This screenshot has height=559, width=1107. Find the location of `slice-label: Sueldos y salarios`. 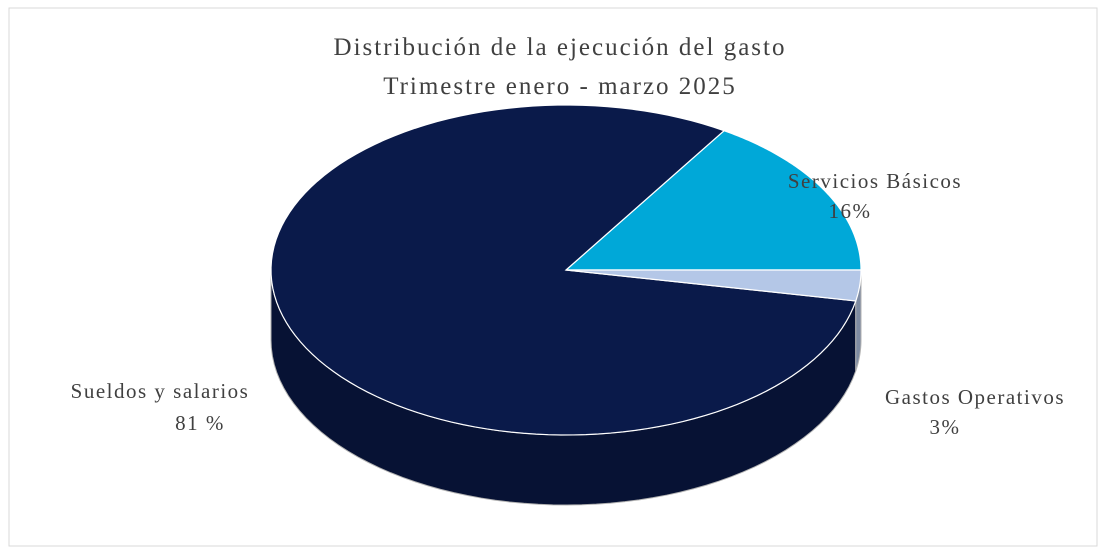

slice-label: Sueldos y salarios is located at coordinates (160, 391).